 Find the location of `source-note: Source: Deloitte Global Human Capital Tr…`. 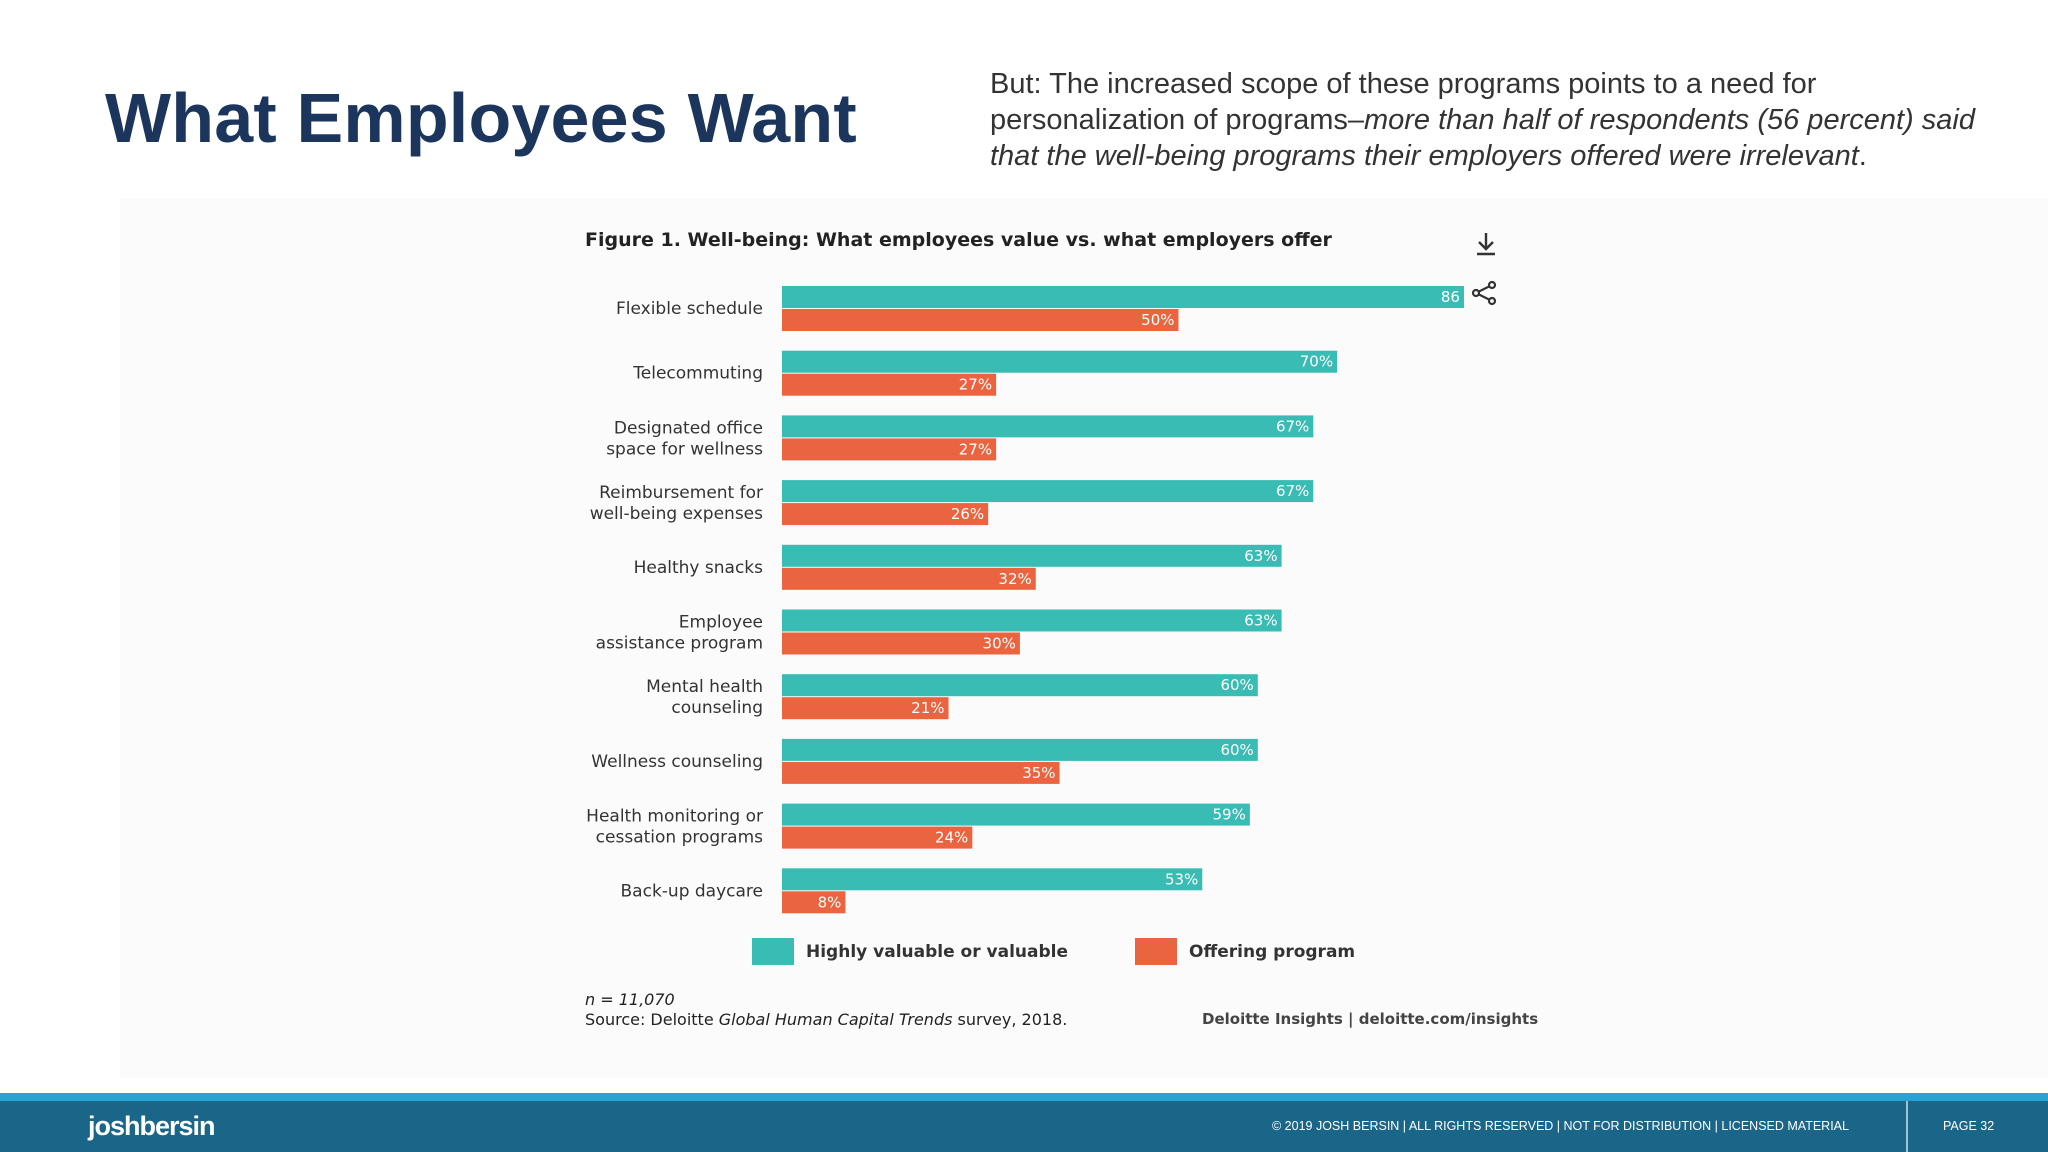

source-note: Source: Deloitte Global Human Capital Tr… is located at coordinates (826, 1019).